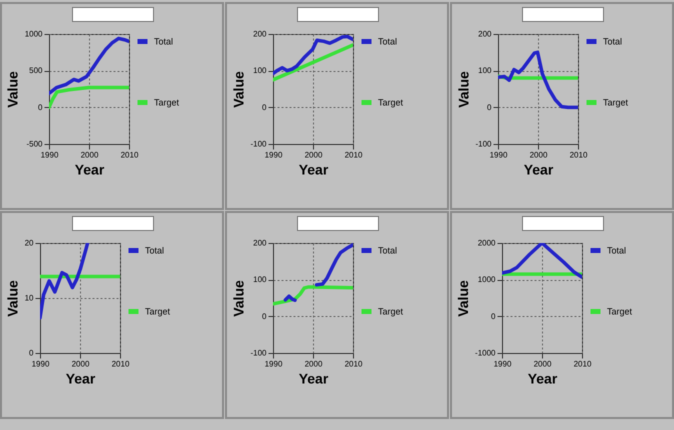  Describe the element at coordinates (29, 298) in the screenshot. I see `y-tick-label: 10` at that location.